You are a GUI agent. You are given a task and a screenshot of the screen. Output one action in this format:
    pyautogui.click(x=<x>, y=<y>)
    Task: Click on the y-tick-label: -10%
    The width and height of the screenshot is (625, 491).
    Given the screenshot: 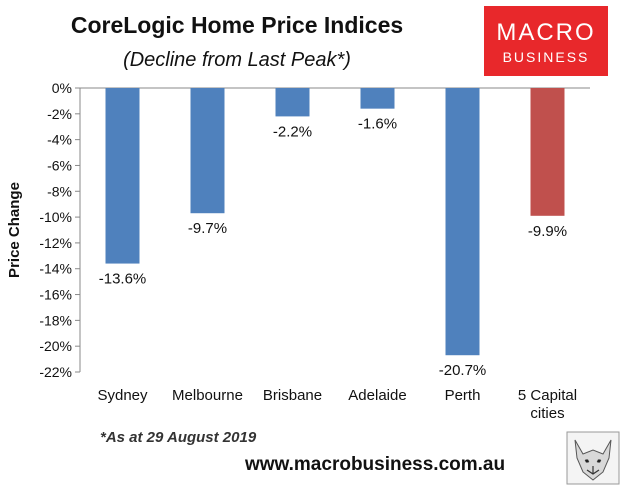 What is the action you would take?
    pyautogui.click(x=55, y=217)
    